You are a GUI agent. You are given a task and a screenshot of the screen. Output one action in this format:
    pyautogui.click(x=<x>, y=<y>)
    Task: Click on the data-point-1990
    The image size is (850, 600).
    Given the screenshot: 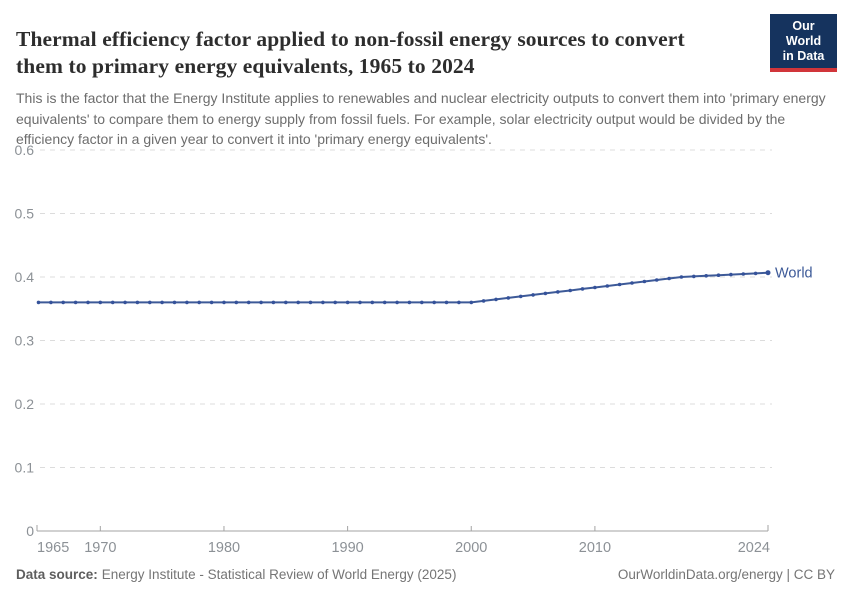 What is the action you would take?
    pyautogui.click(x=347, y=302)
    